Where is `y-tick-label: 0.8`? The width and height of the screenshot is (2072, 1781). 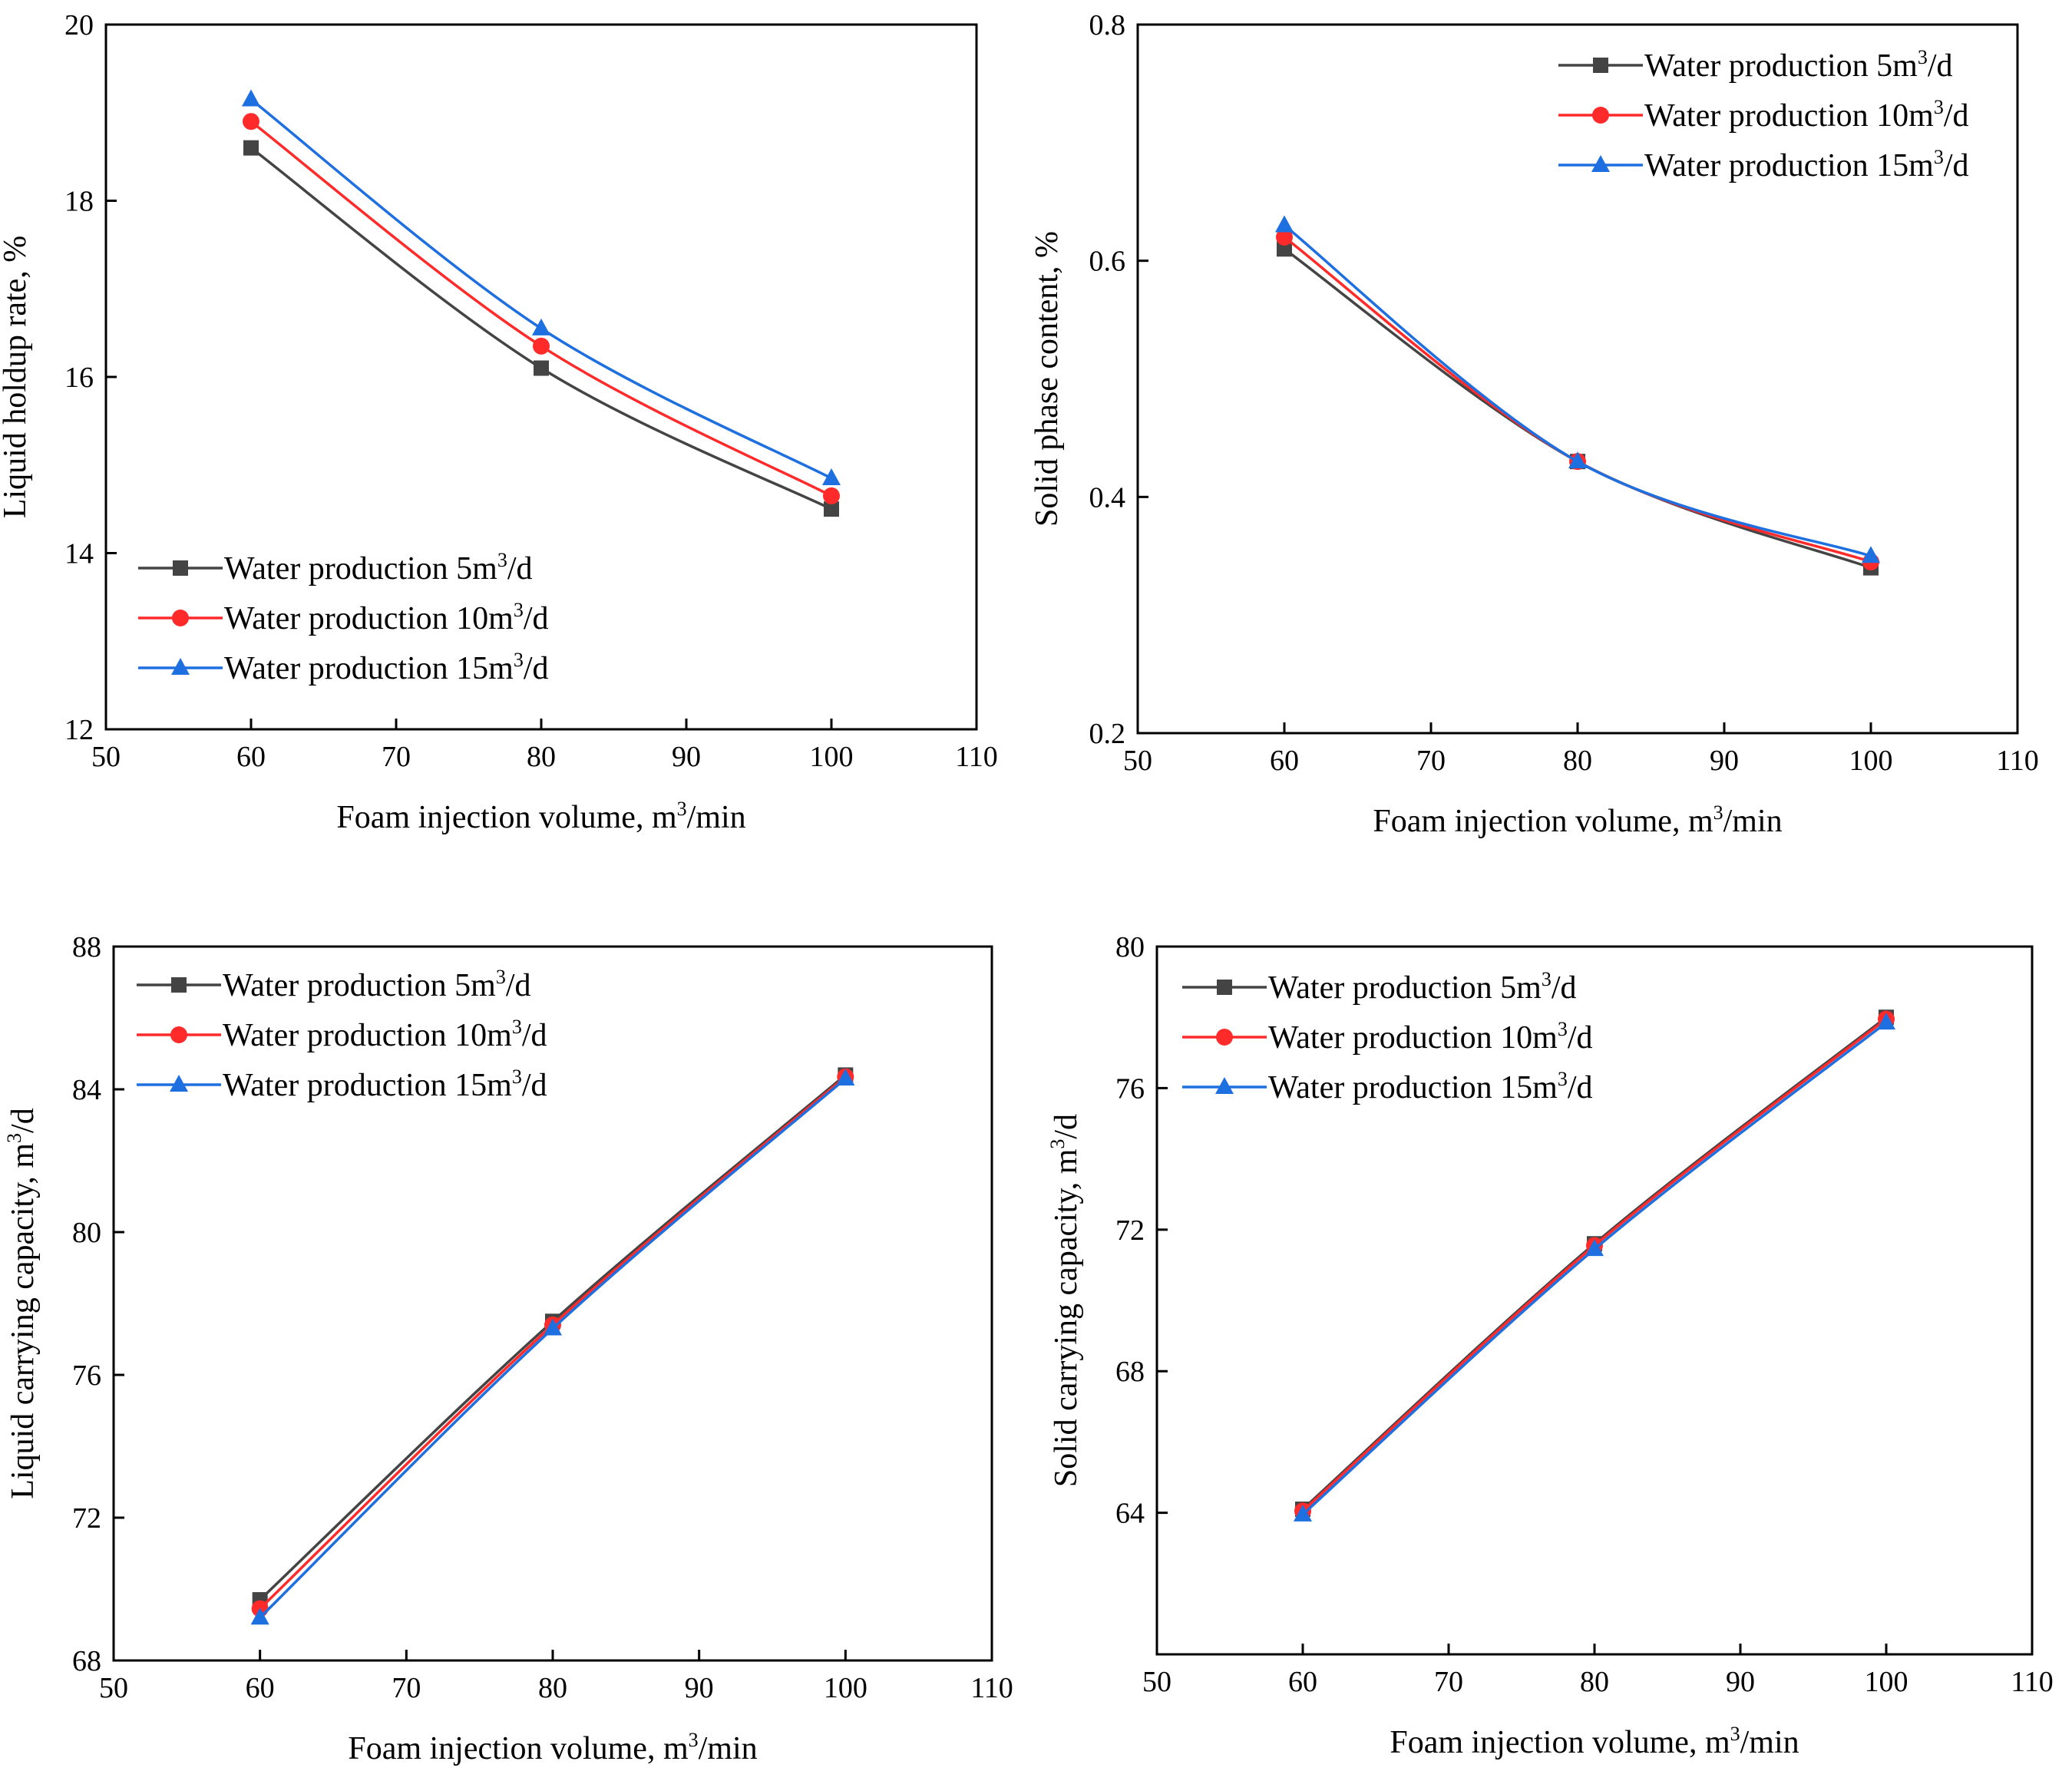 y-tick-label: 0.8 is located at coordinates (1107, 25).